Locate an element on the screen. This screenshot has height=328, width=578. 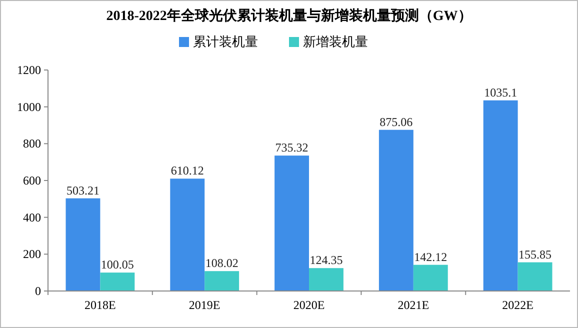
y-tick-label: 800 is located at coordinates (32, 143).